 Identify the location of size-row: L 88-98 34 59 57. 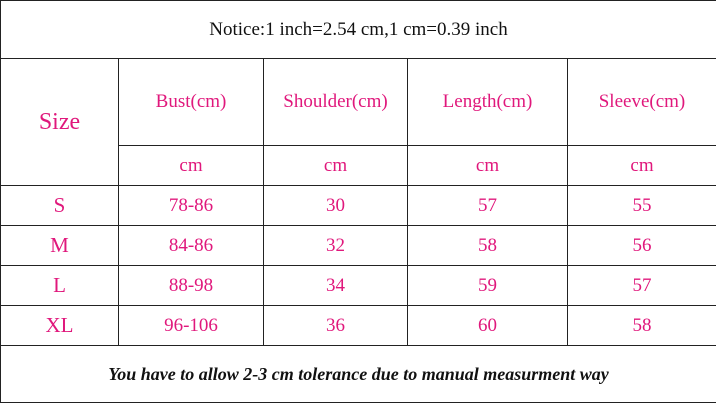
(358, 285).